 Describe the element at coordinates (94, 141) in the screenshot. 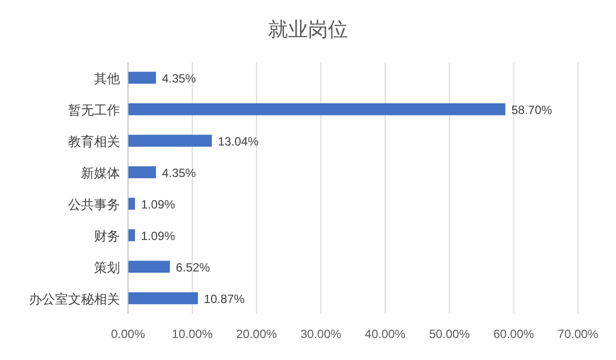

I see `y-tick-label: 教育相关` at that location.